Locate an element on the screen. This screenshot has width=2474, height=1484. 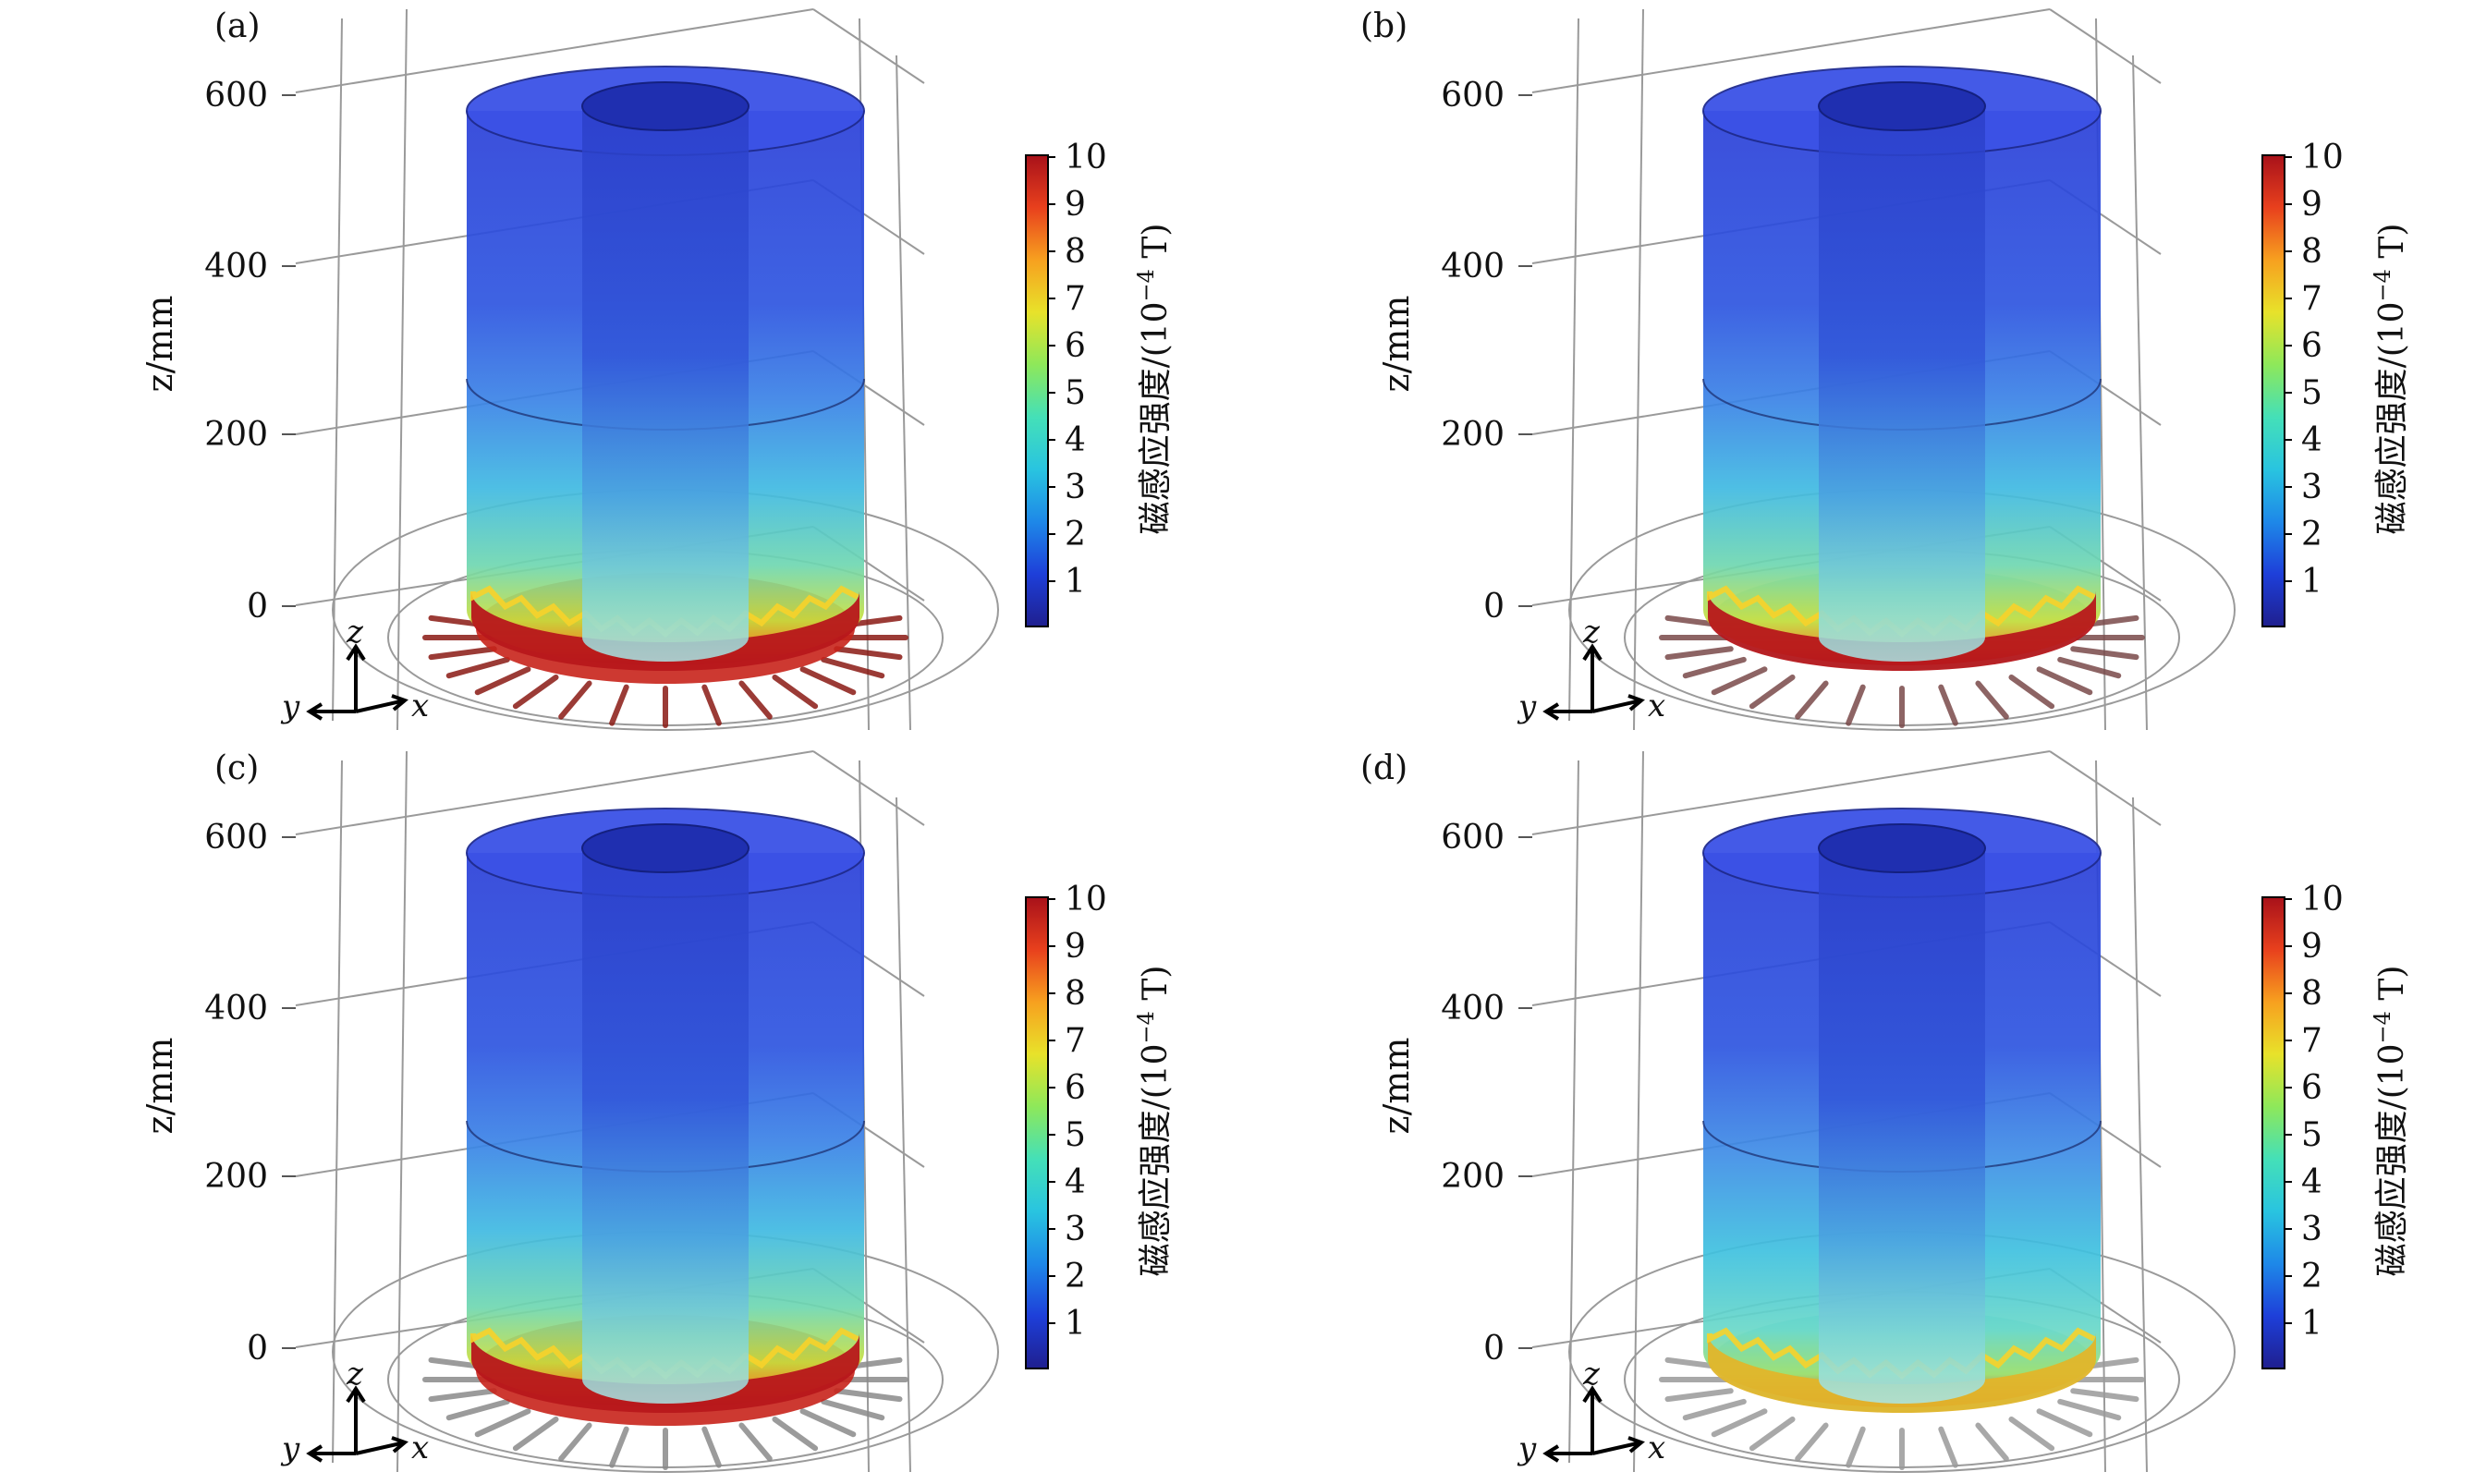
colorbar-tick-label: 7 is located at coordinates (1076, 1041).